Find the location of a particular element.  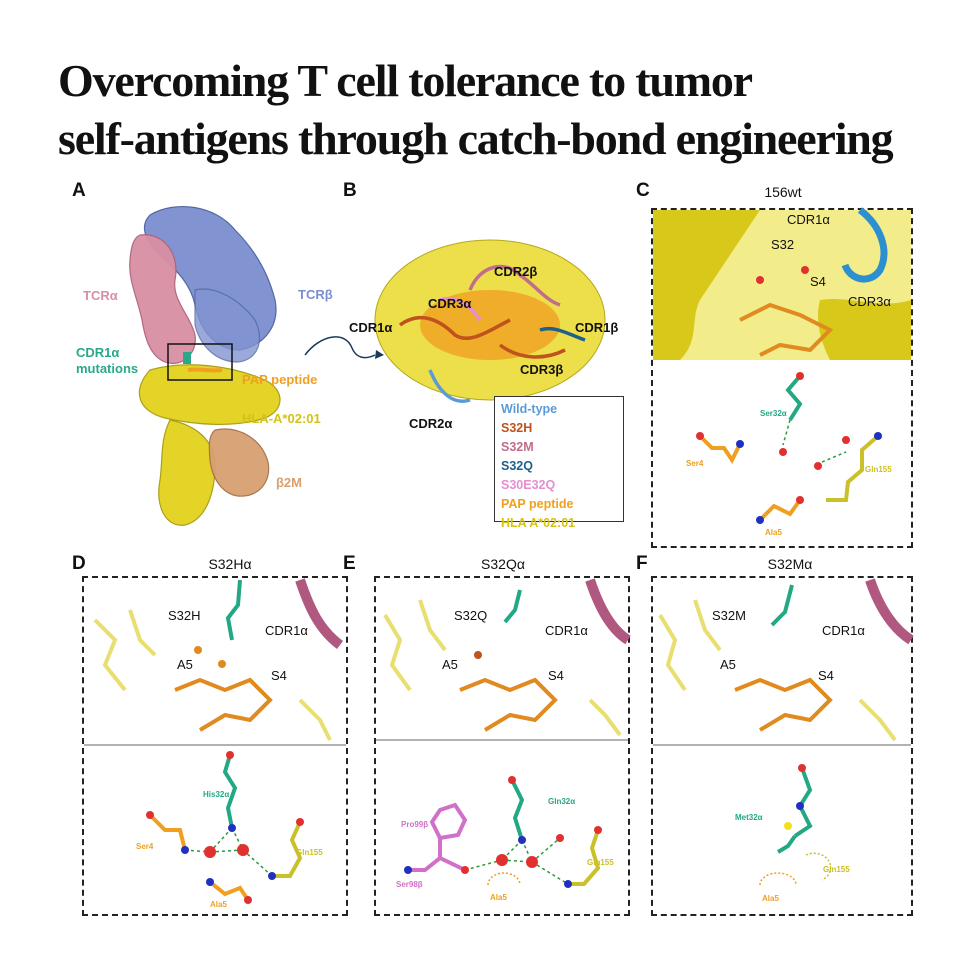

e-label-cdr1a: CDR1α is located at coordinates (566, 630).